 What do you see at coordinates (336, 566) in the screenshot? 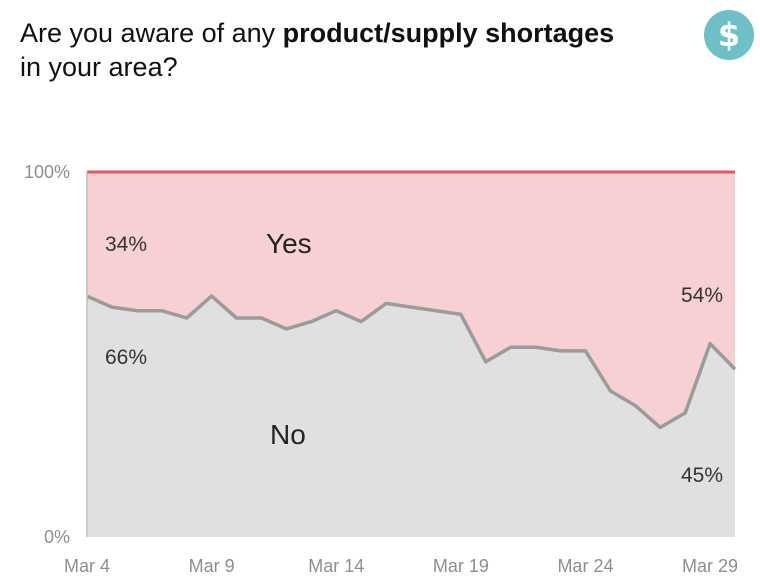
I see `x-tick-label: Mar 14` at bounding box center [336, 566].